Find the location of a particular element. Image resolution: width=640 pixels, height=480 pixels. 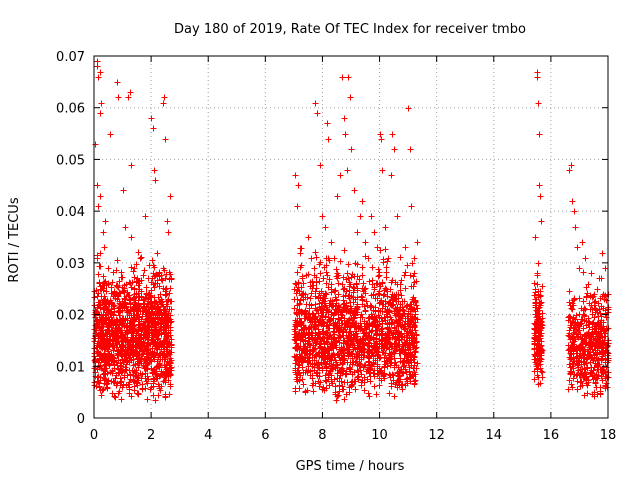

x-tick-label: 8 is located at coordinates (322, 435).